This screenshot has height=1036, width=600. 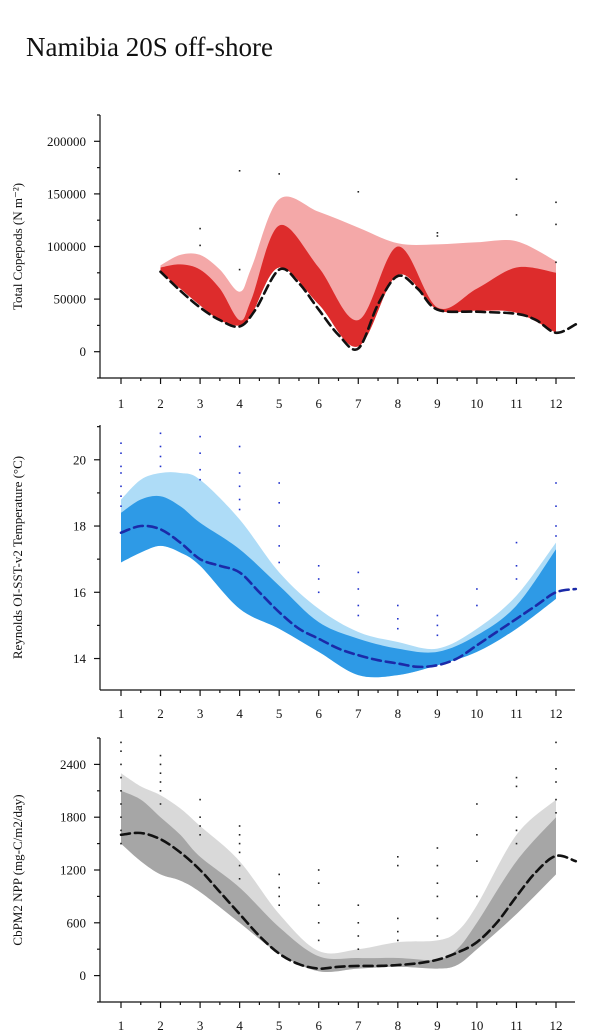 What do you see at coordinates (70, 299) in the screenshot?
I see `y-tick-label: 50000` at bounding box center [70, 299].